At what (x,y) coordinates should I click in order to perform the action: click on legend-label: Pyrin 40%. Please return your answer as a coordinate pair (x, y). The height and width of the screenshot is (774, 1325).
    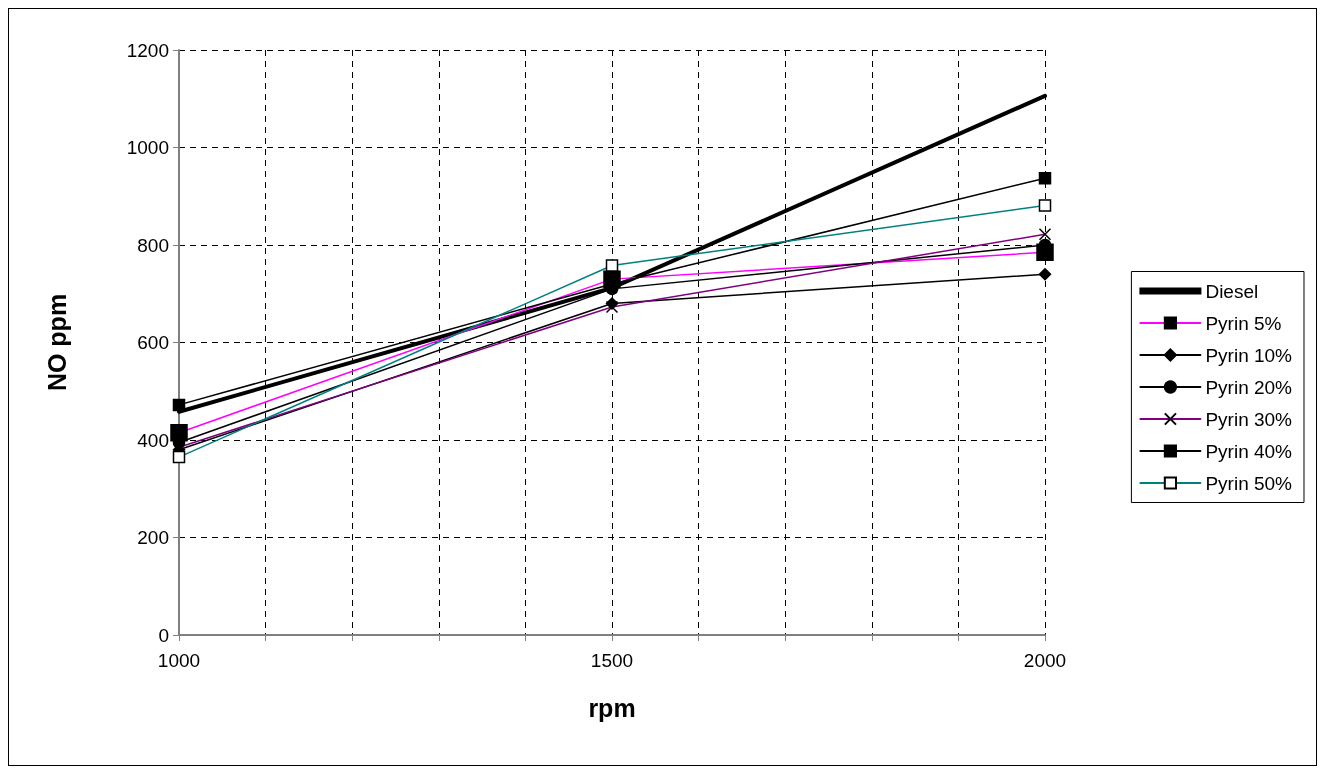
    Looking at the image, I should click on (1249, 451).